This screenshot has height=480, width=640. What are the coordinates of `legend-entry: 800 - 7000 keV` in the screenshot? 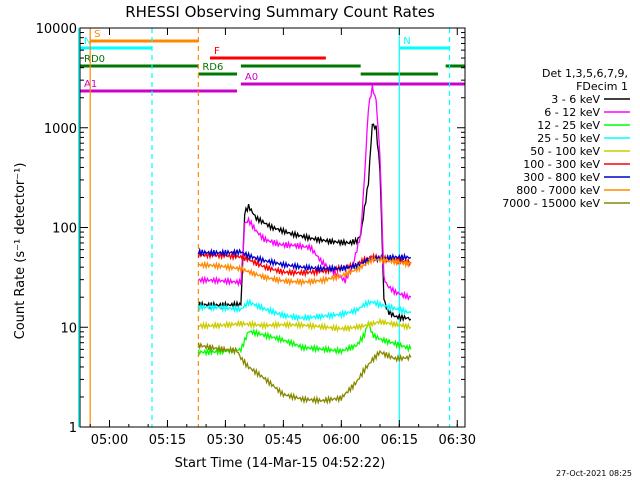 It's located at (558, 190).